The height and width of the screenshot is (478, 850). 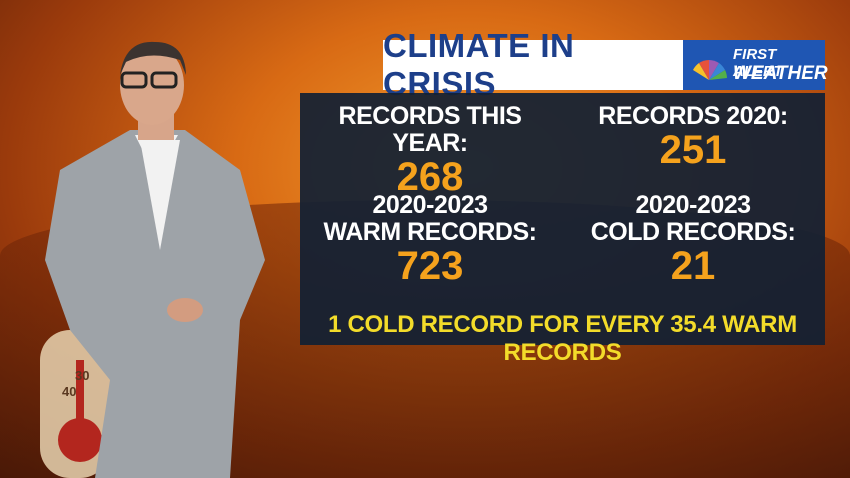 I want to click on stat-block: 2020-2023 WARM RECORDS: 723, so click(x=430, y=239).